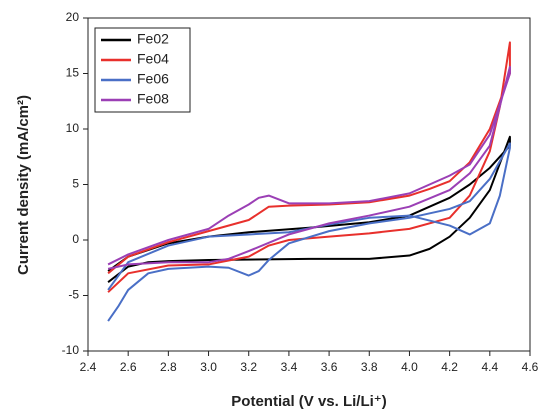 The image size is (546, 416). I want to click on legend-label: Fe06, so click(153, 79).